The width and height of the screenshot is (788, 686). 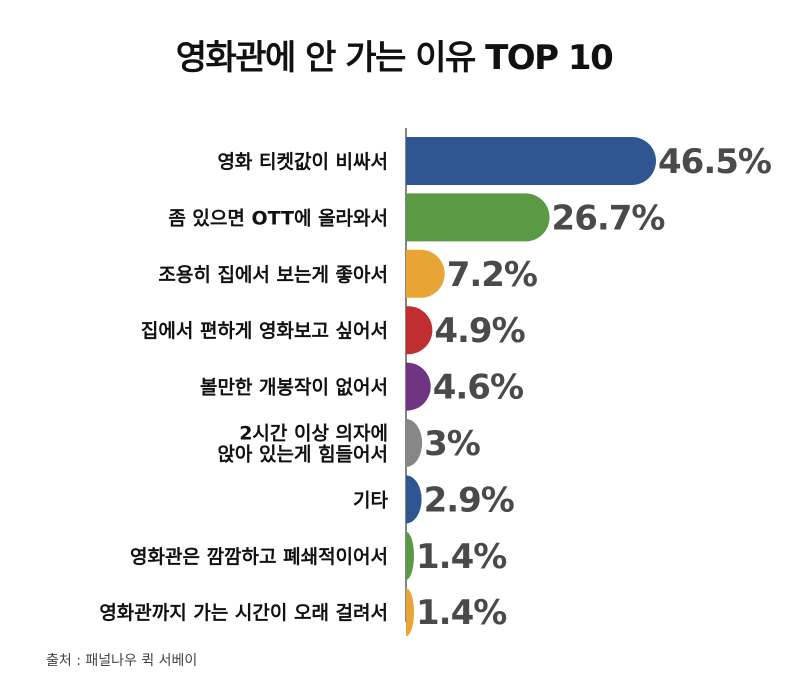 I want to click on category-label: 볼만한 개봉작이 없어서, so click(x=294, y=388).